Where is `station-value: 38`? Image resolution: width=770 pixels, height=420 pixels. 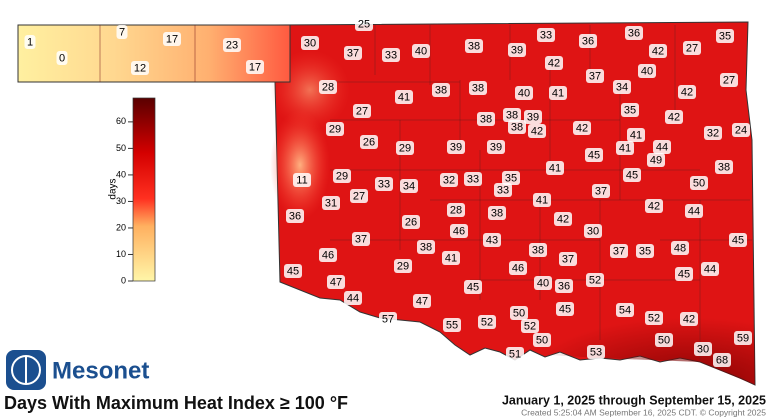 station-value: 38 is located at coordinates (517, 127).